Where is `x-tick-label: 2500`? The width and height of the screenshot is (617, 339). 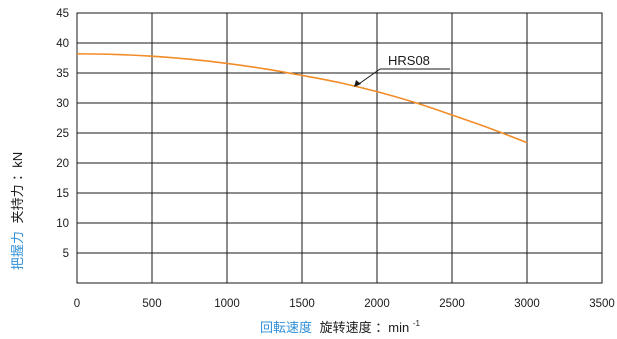
x-tick-label: 2500 is located at coordinates (452, 304).